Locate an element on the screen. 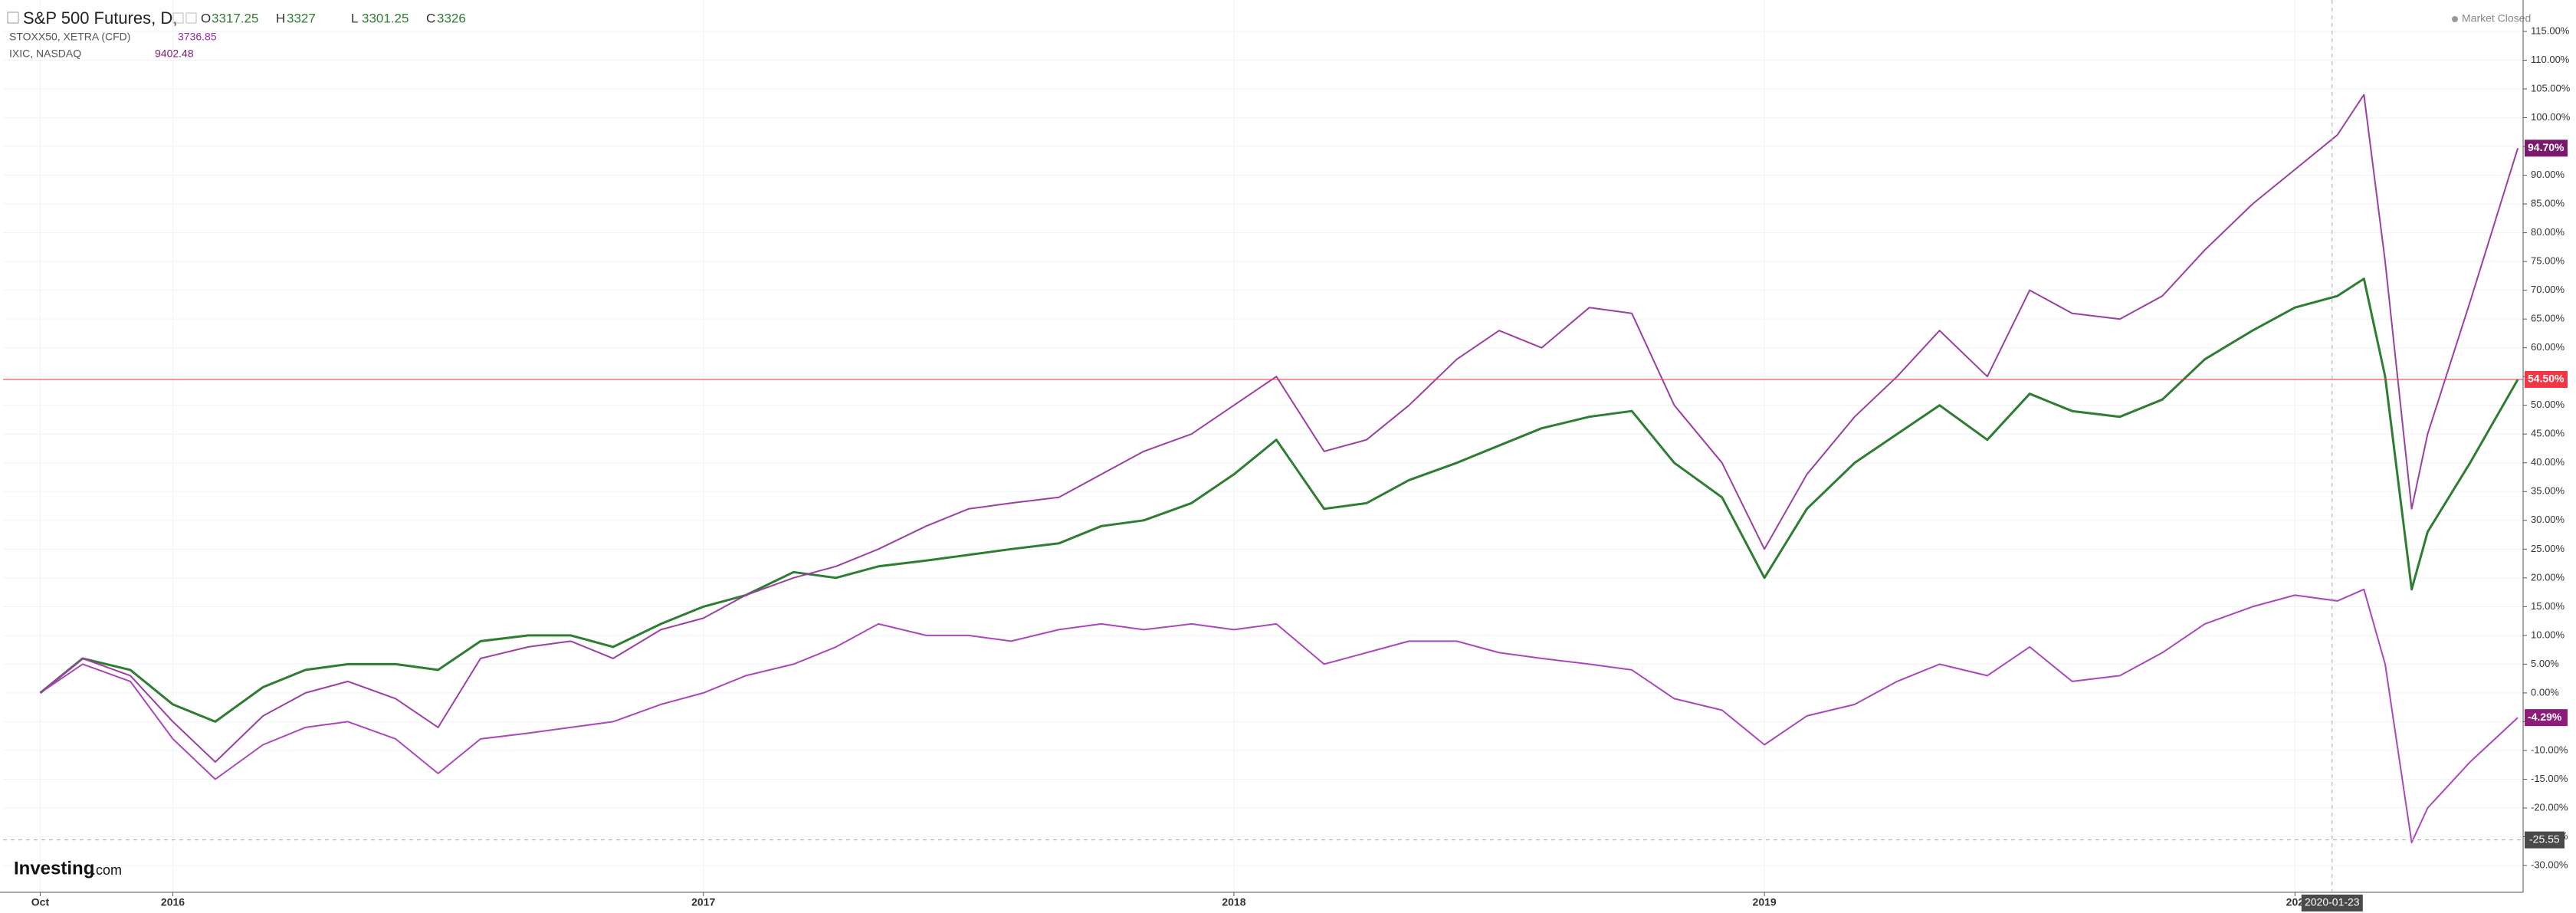 This screenshot has height=913, width=2576. crosshair-x-box is located at coordinates (2332, 903).